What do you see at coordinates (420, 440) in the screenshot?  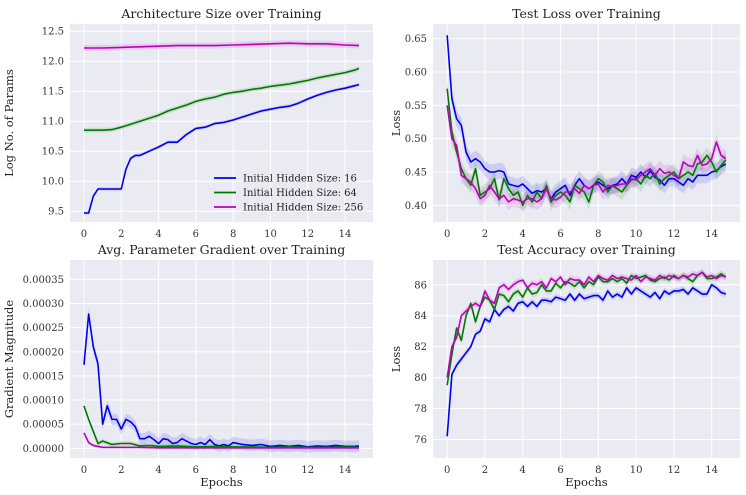 I see `y-tick-label: 76` at bounding box center [420, 440].